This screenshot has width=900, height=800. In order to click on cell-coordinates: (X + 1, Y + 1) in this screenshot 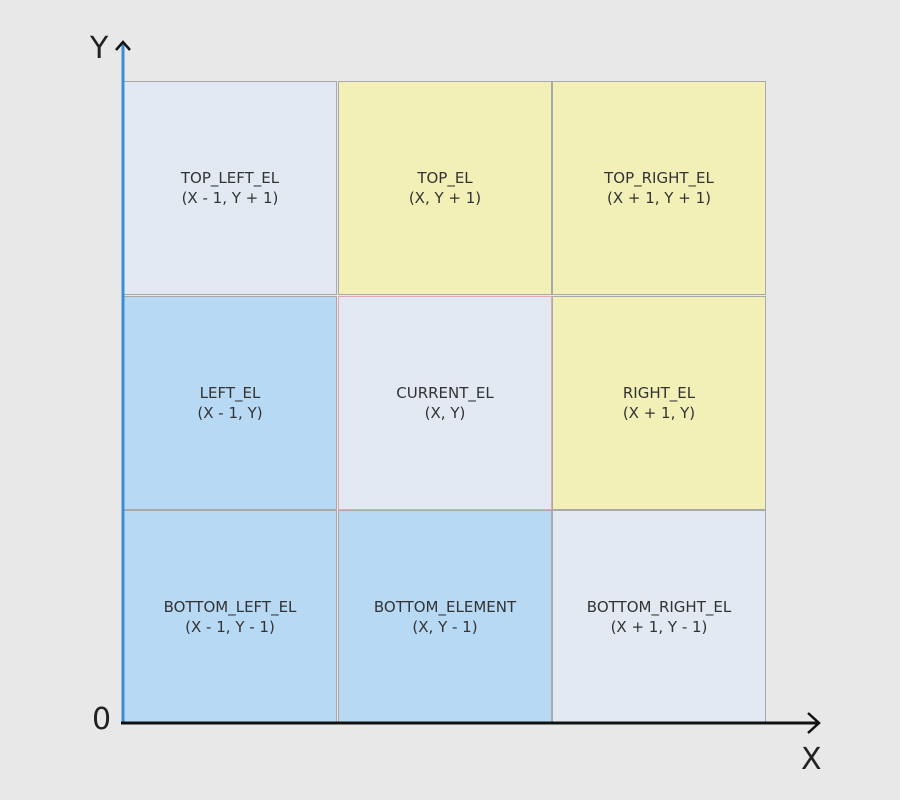, I will do `click(659, 198)`.